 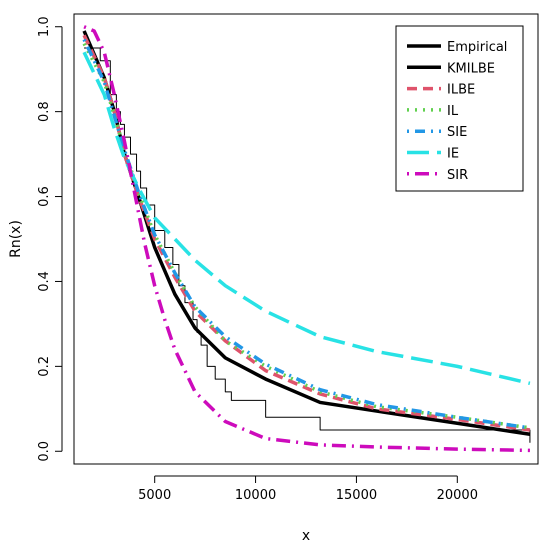 What do you see at coordinates (308, 489) in the screenshot?
I see `x-axis: 5000 10000 15000 20000` at bounding box center [308, 489].